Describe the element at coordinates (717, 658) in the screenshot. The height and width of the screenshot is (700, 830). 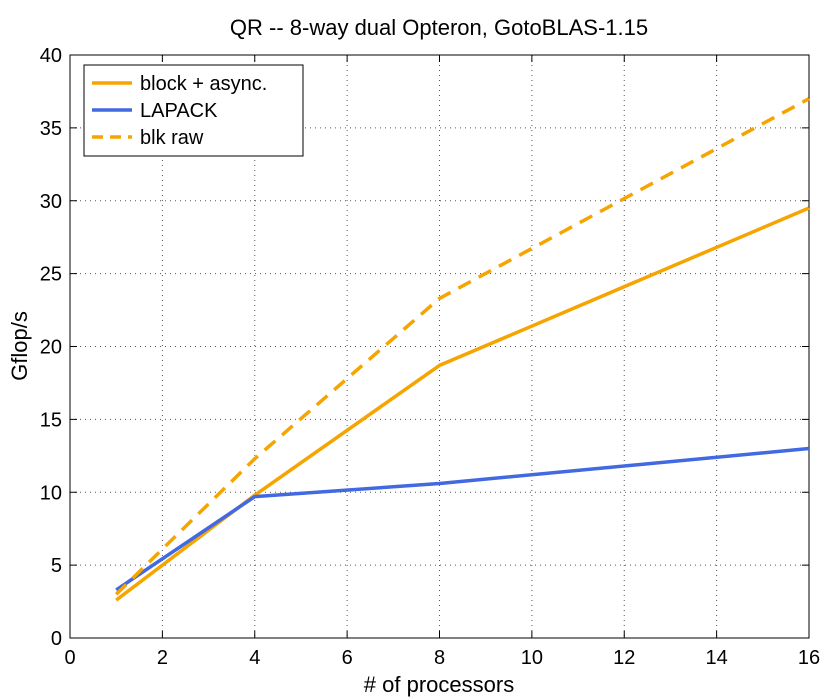
I see `x-tick-label: 14` at that location.